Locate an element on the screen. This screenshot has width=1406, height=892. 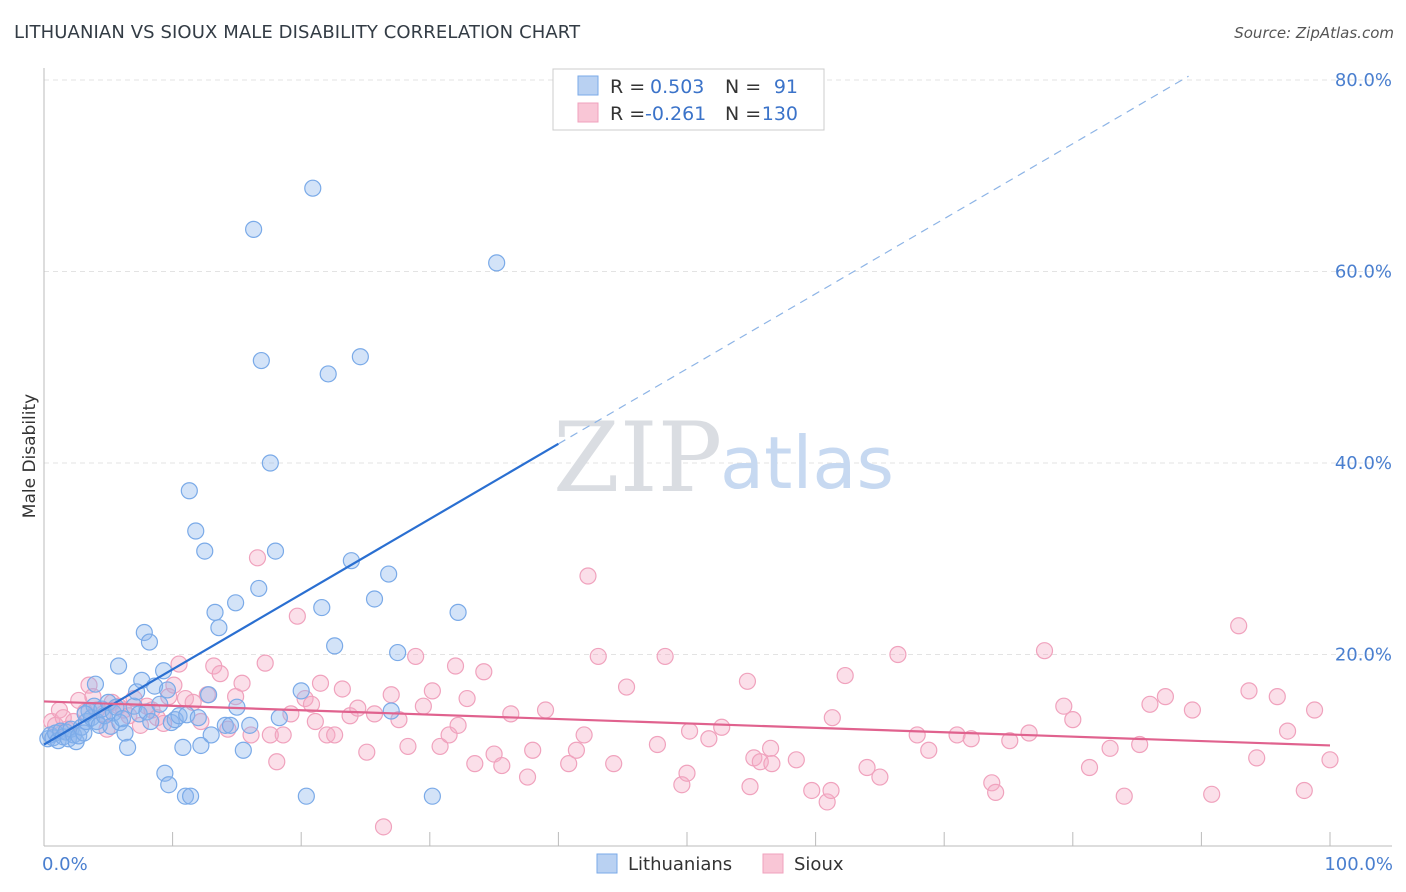
y-axis-label: Male Disability is located at coordinates (30, 456).